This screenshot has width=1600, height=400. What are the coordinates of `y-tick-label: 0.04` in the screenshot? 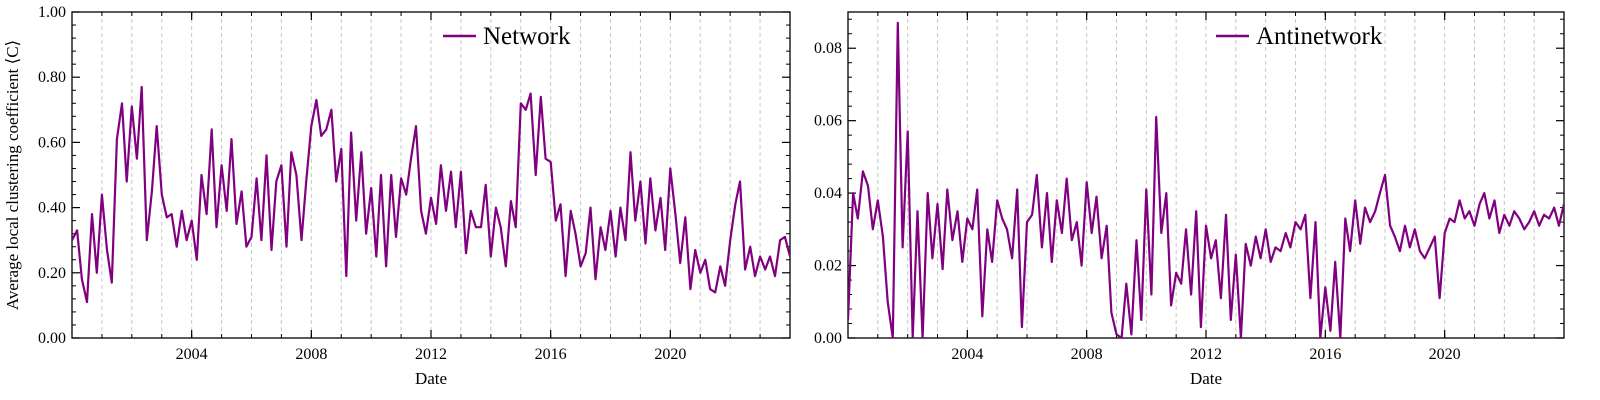 It's located at (828, 193).